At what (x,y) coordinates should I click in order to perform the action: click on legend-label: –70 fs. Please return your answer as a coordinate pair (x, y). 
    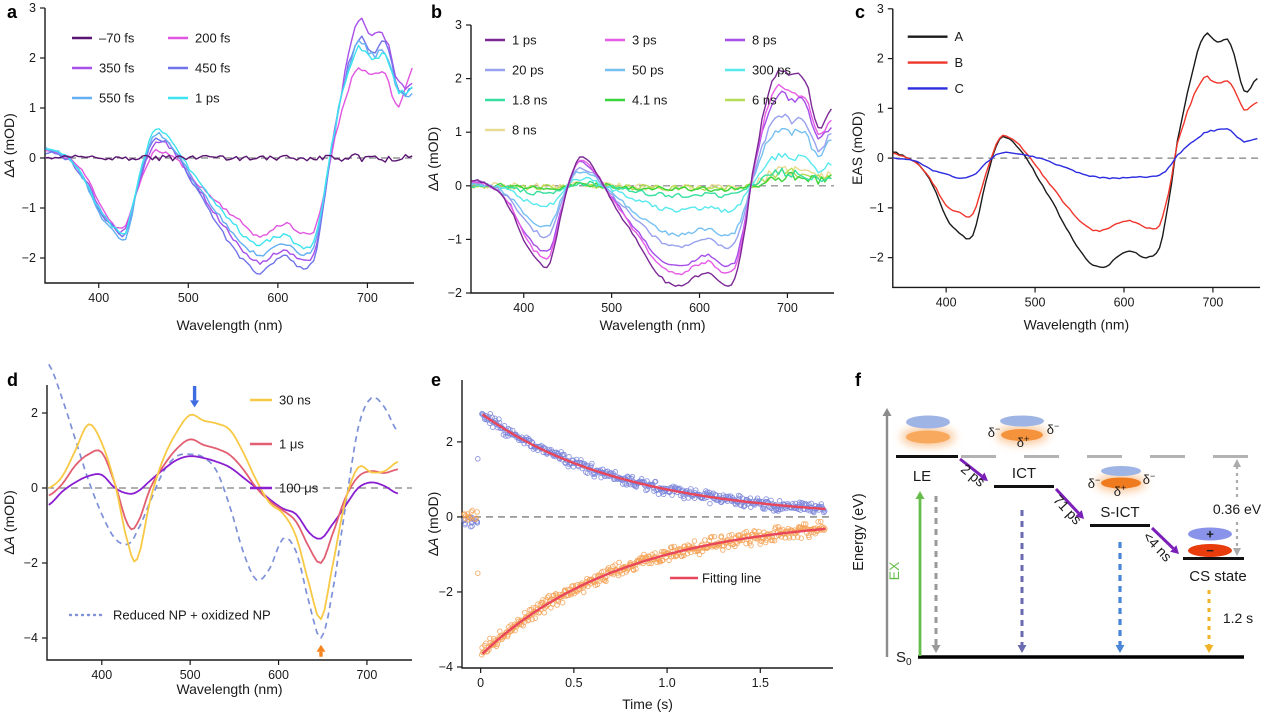
    Looking at the image, I should click on (117, 38).